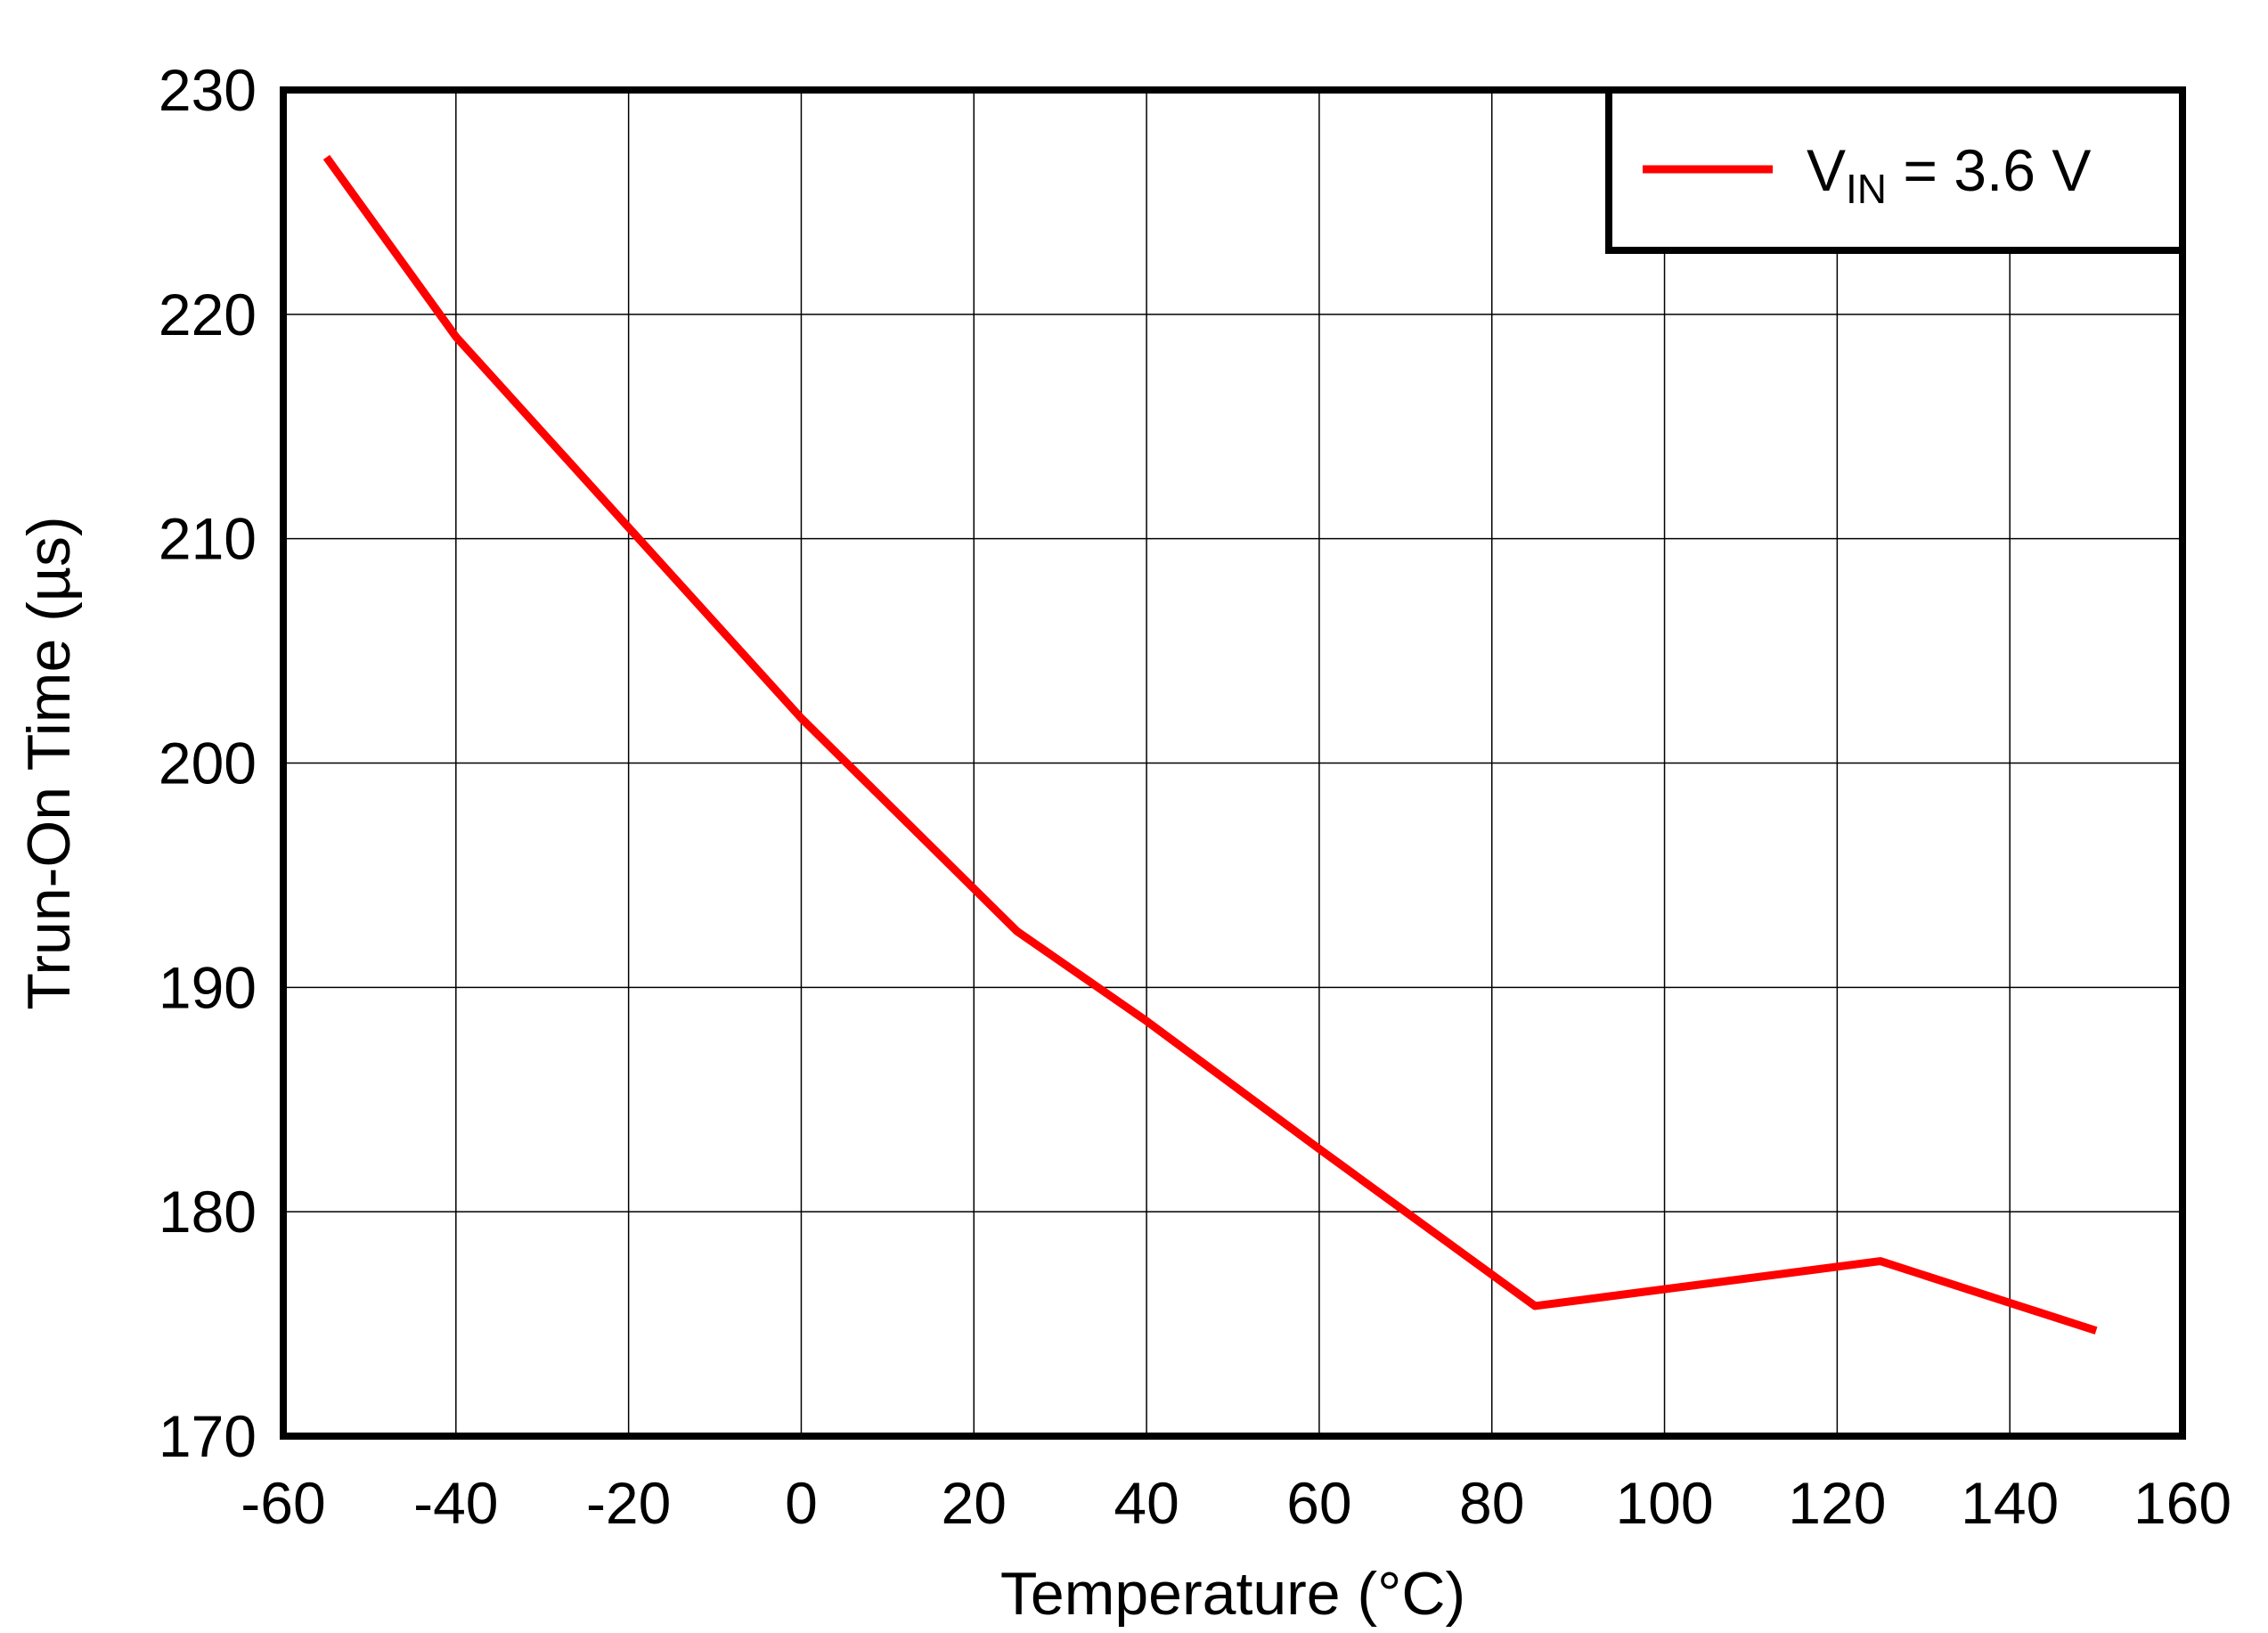 The width and height of the screenshot is (2268, 1633). Describe the element at coordinates (1146, 1503) in the screenshot. I see `x-tick-label: 40` at that location.